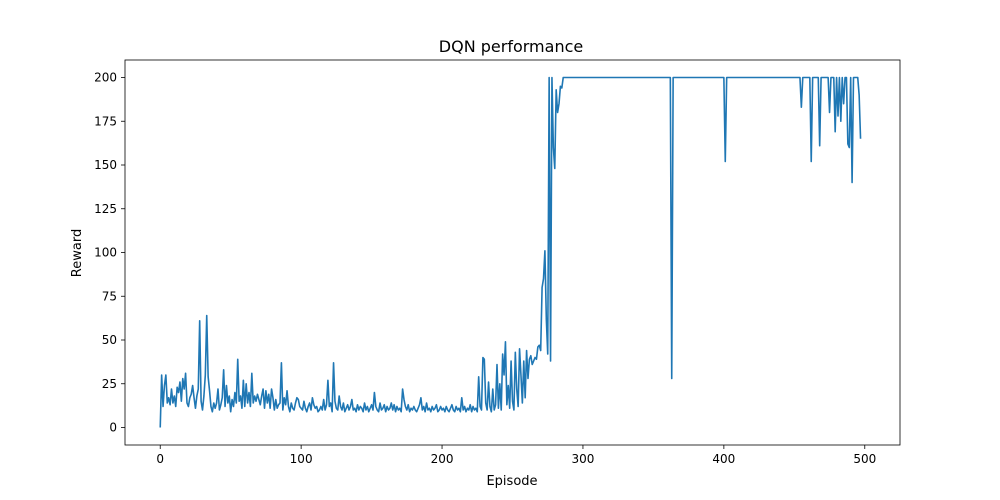 The height and width of the screenshot is (500, 1000). What do you see at coordinates (109, 296) in the screenshot?
I see `y-tick-label: 75` at bounding box center [109, 296].